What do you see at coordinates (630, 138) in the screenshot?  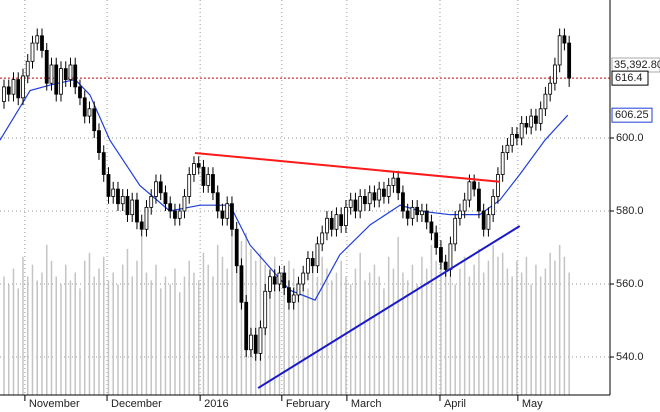 I see `y-tick-label: 600.0` at bounding box center [630, 138].